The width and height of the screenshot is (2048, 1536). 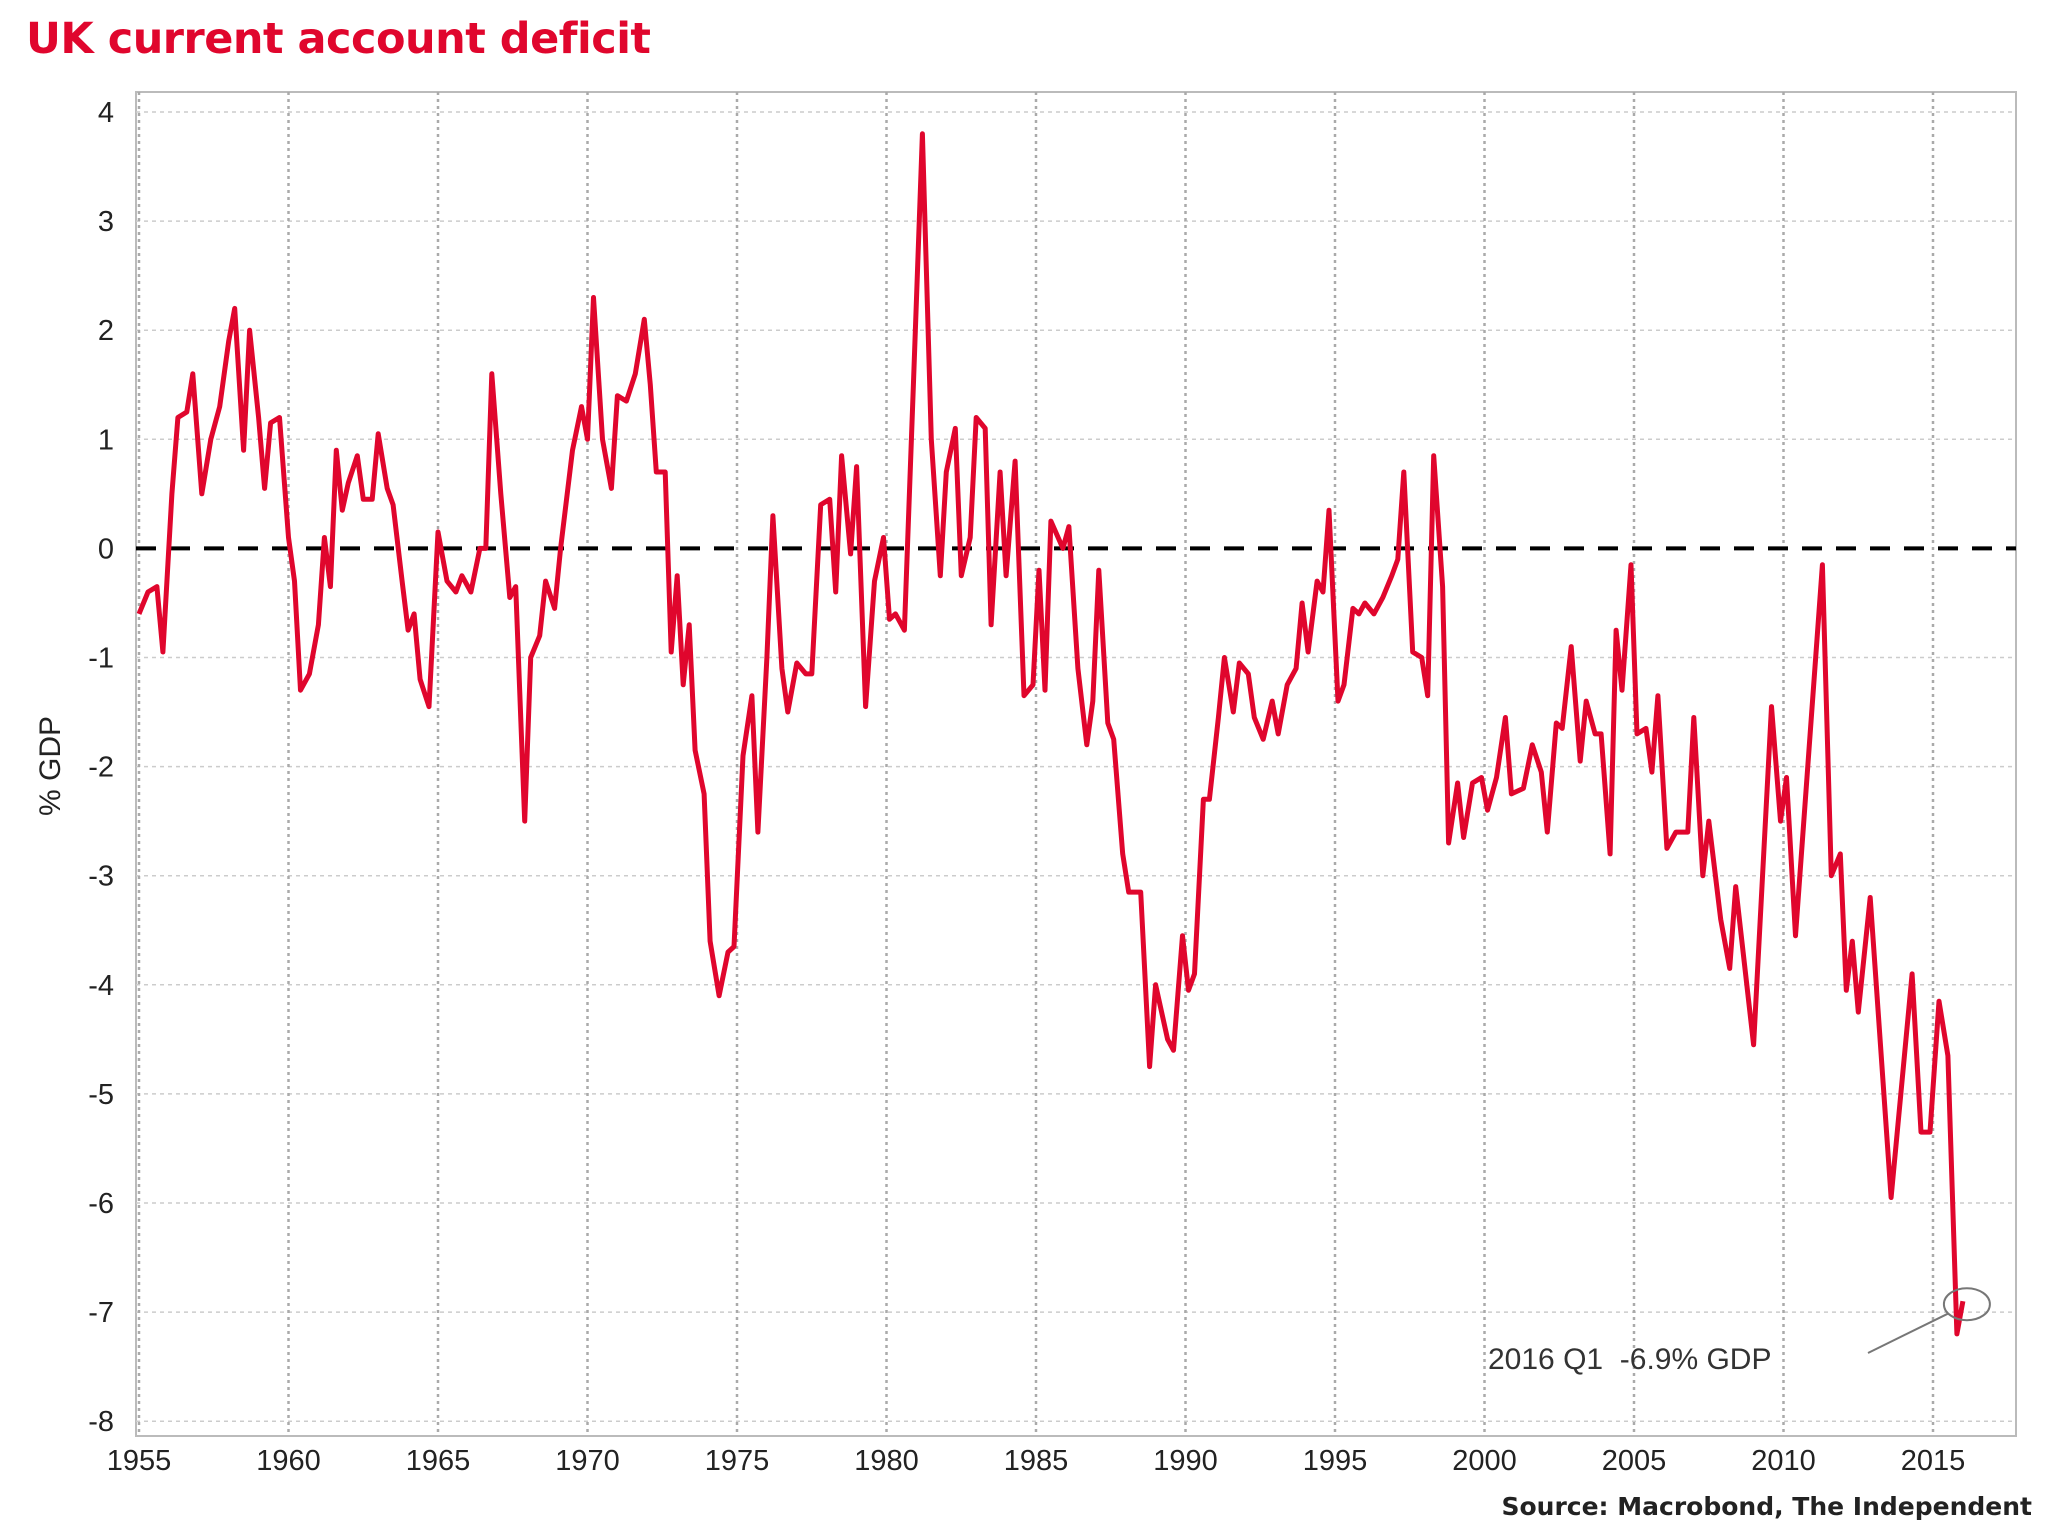 What do you see at coordinates (106, 331) in the screenshot?
I see `y-tick-label: 2` at bounding box center [106, 331].